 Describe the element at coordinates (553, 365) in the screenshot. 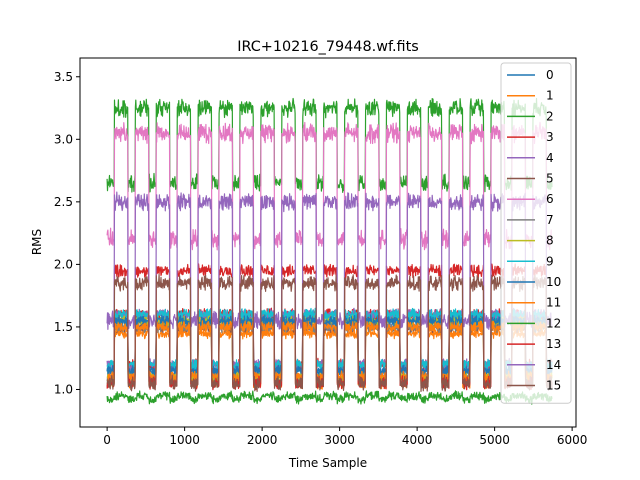

I see `legend-label: 14` at that location.